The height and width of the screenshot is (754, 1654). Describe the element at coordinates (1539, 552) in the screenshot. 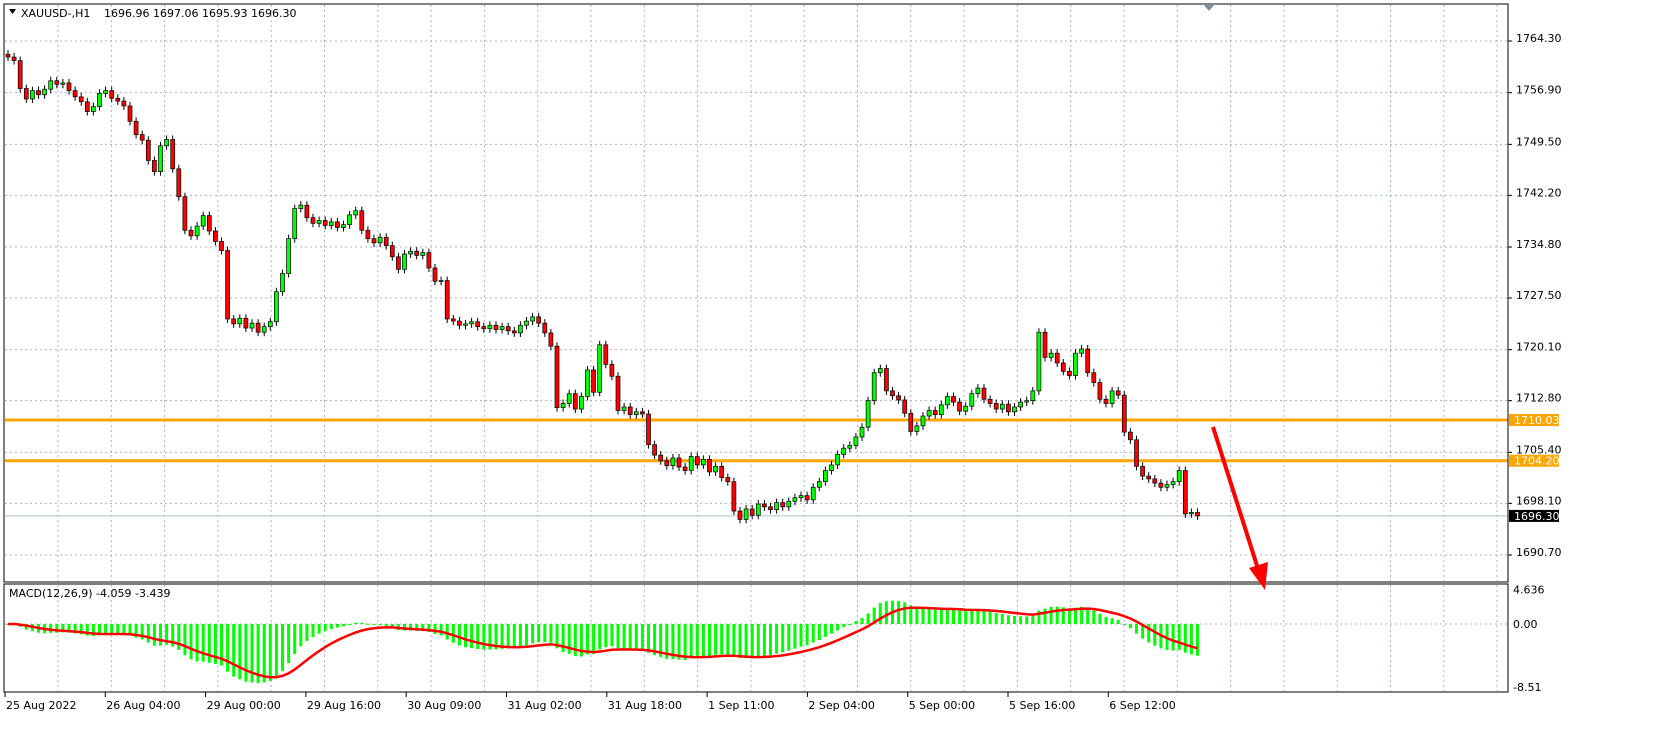

I see `price-tick-label: 1690.70` at that location.